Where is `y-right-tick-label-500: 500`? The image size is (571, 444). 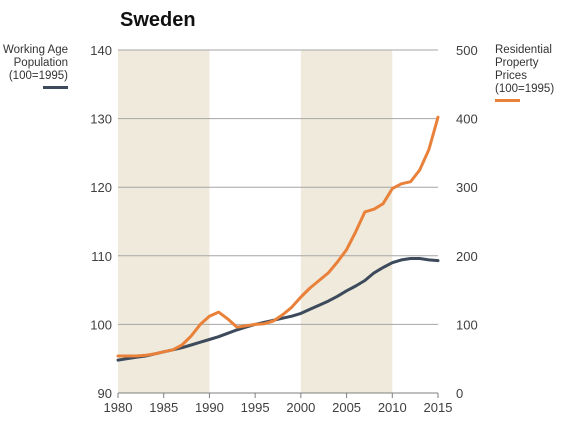
y-right-tick-label-500: 500 is located at coordinates (467, 50).